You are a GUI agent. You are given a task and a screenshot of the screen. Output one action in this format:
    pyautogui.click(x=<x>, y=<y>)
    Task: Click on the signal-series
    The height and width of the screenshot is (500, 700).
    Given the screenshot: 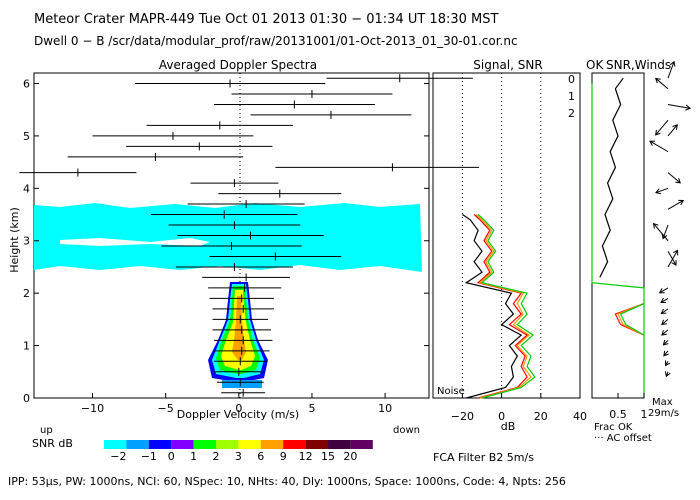 What is the action you would take?
    pyautogui.click(x=499, y=306)
    